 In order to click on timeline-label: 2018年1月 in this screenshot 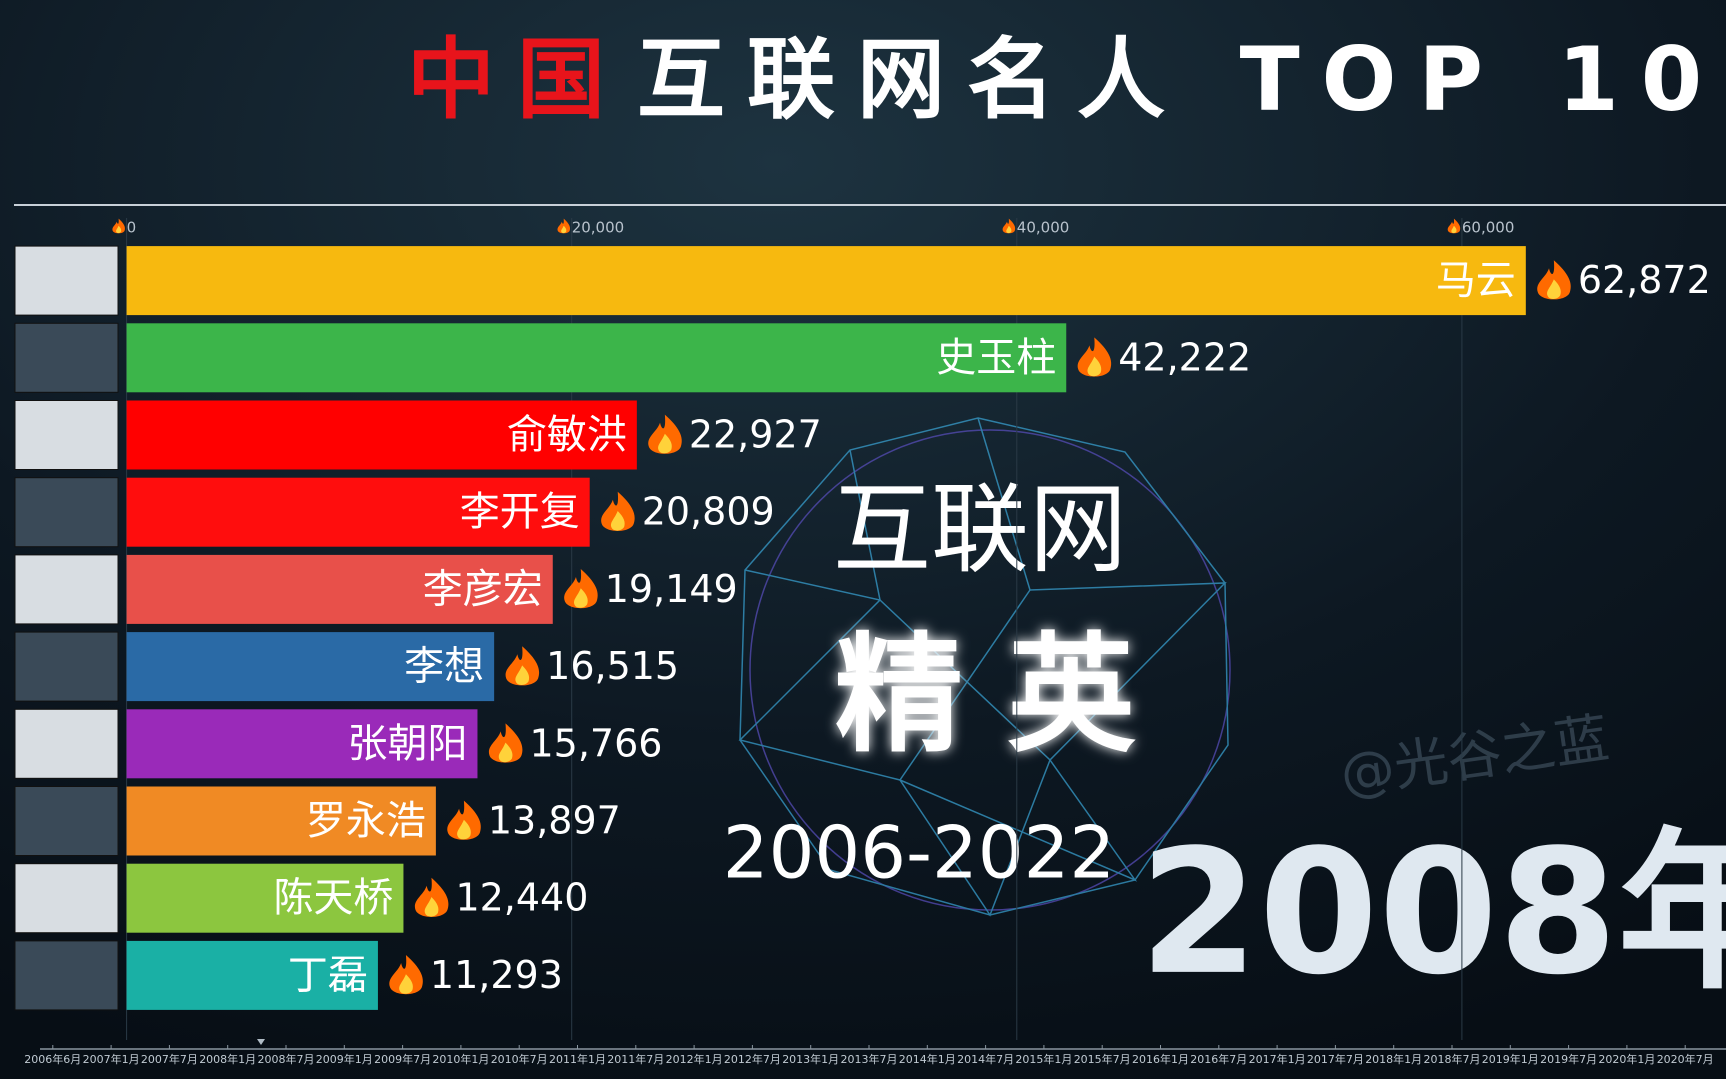, I will do `click(1393, 1059)`.